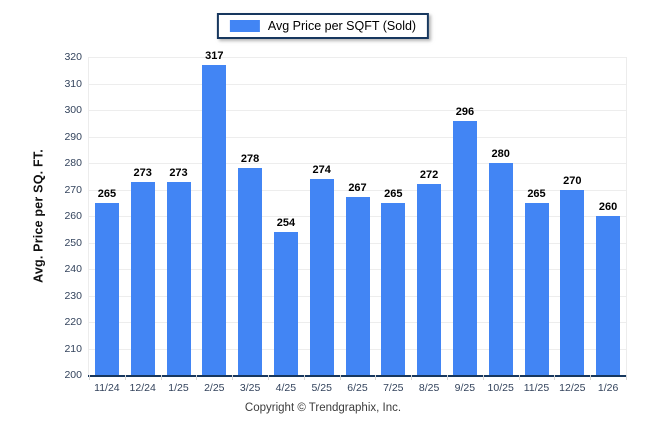 This screenshot has height=434, width=646. I want to click on x-tick-label: 12/25, so click(572, 388).